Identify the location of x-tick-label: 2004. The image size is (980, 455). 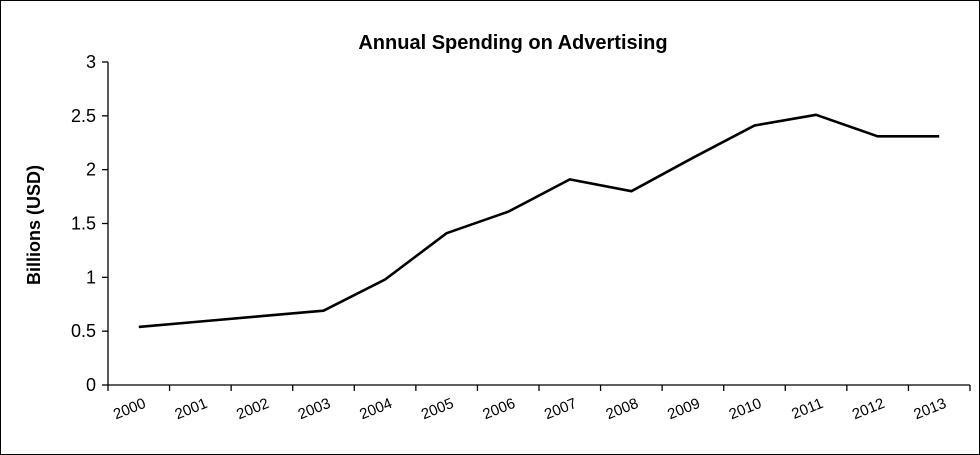
(375, 409).